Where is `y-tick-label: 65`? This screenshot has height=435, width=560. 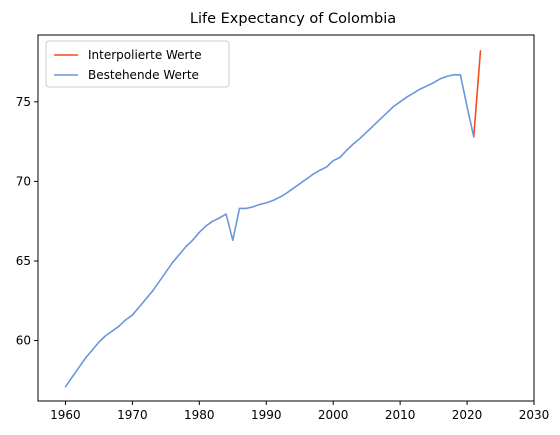
y-tick-label: 65 is located at coordinates (23, 261).